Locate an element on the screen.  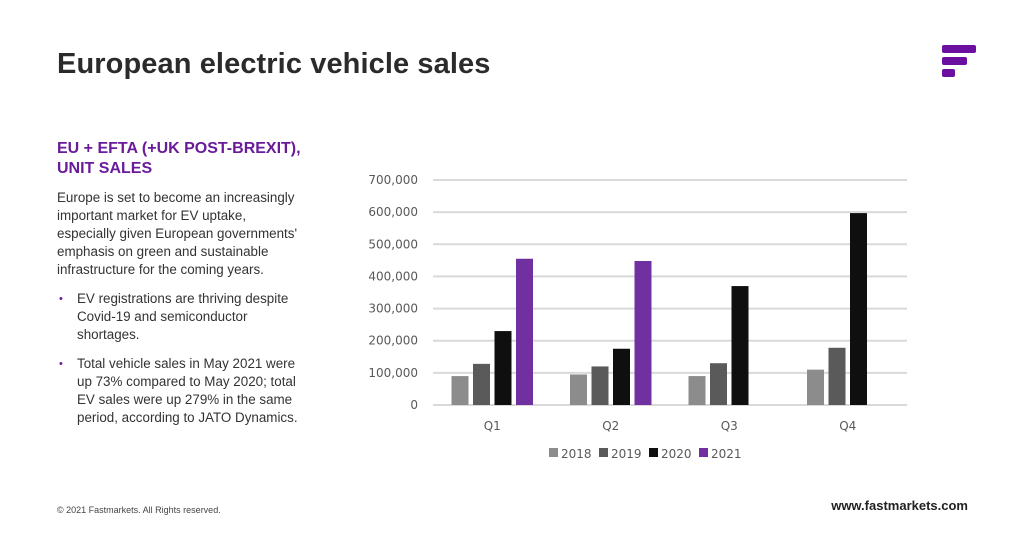
y-tick-label: 500,000 is located at coordinates (393, 244).